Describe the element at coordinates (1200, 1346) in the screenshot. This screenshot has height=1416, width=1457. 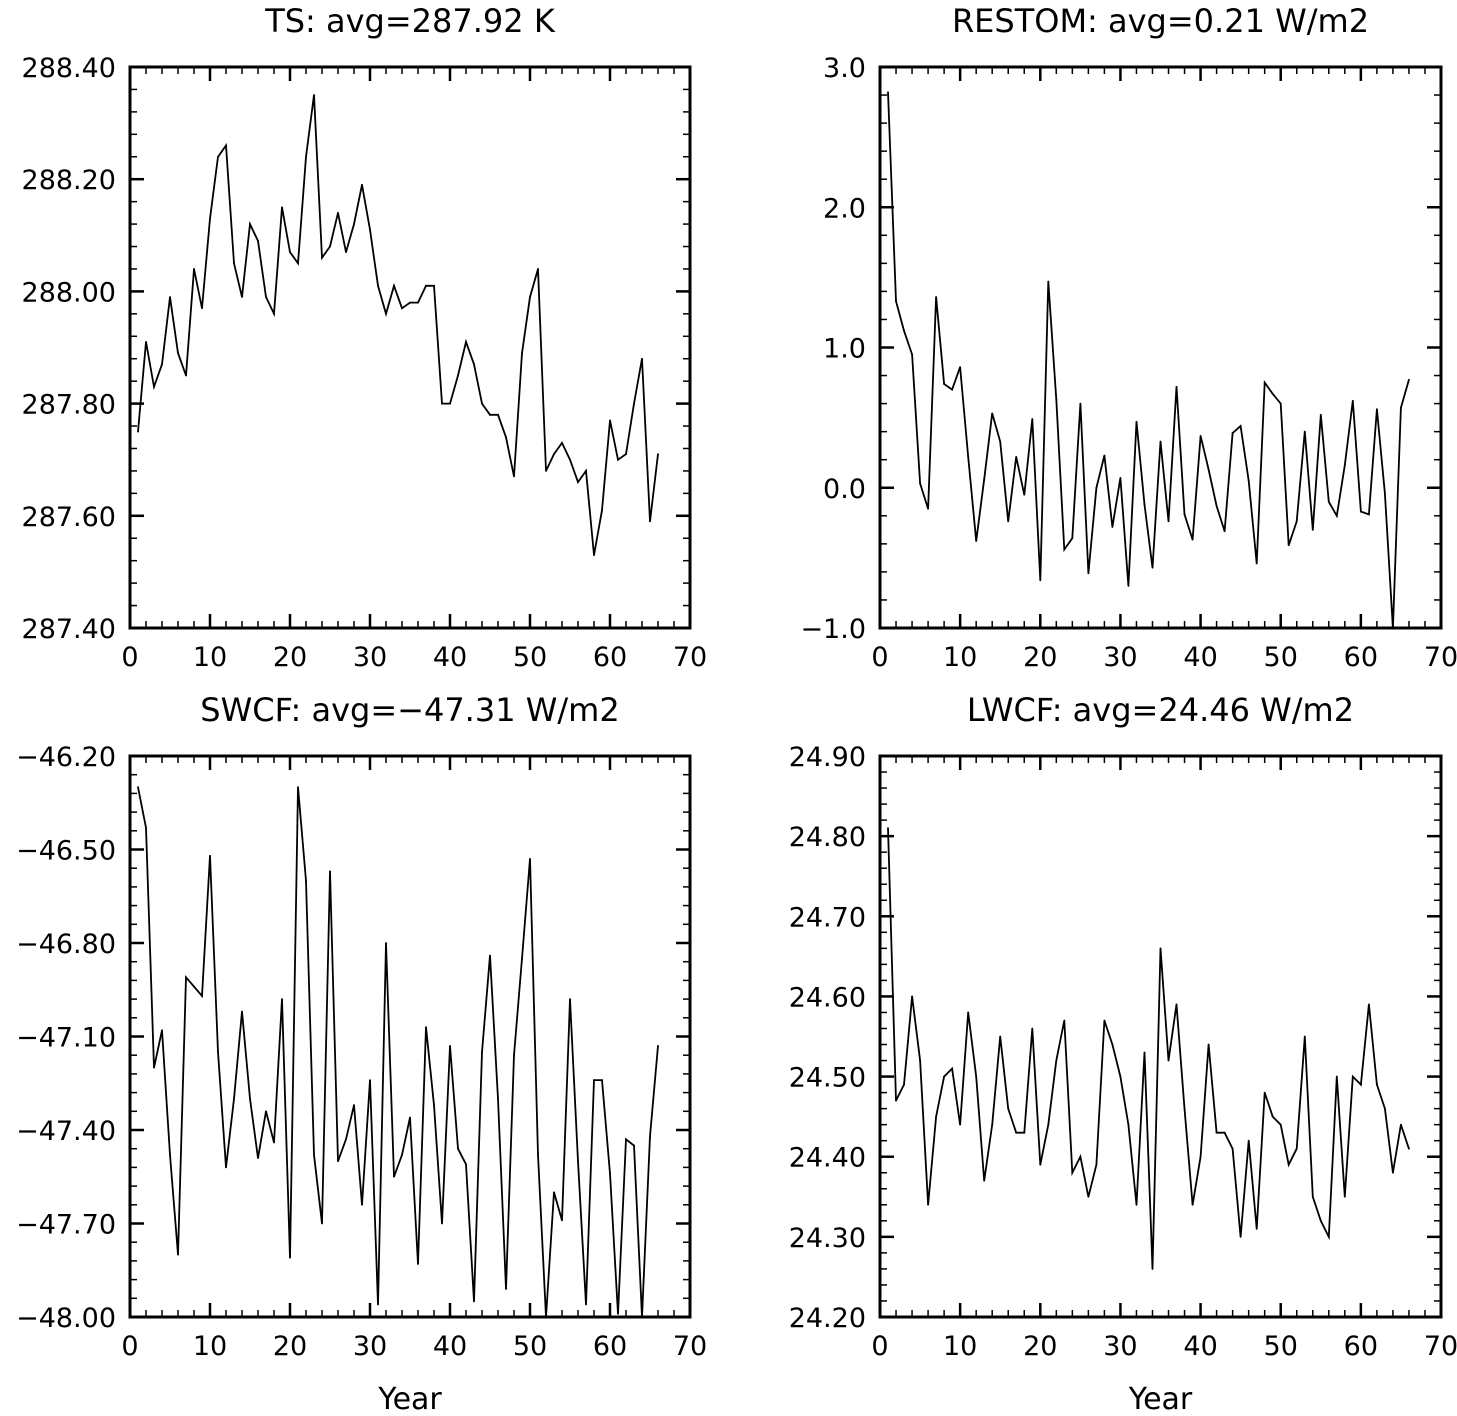
I see `x-tick-label: 40` at that location.